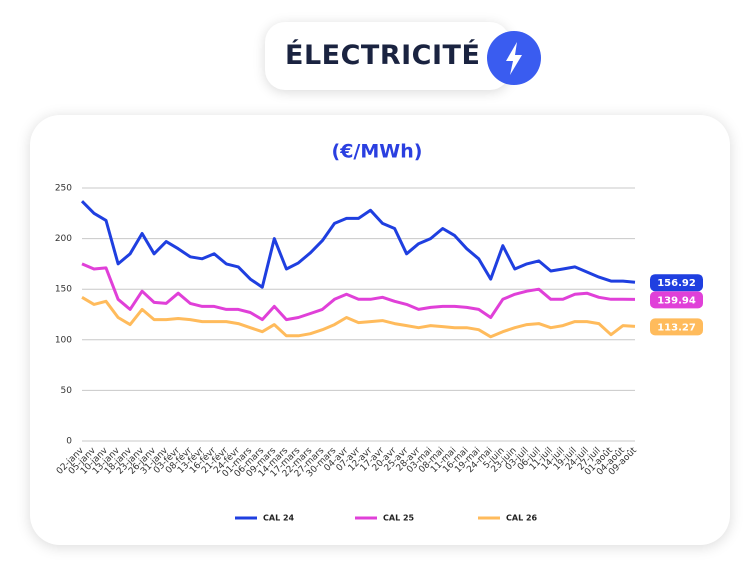  I want to click on header-pill: ÉLECTRICITÉ, so click(387, 56).